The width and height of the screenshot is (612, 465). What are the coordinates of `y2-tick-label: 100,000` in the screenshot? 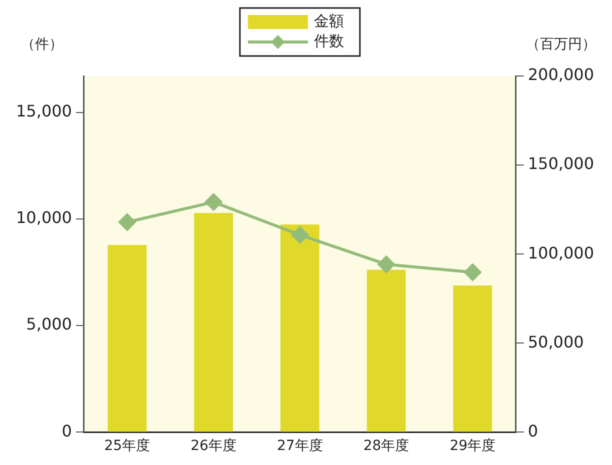 It's located at (561, 252).